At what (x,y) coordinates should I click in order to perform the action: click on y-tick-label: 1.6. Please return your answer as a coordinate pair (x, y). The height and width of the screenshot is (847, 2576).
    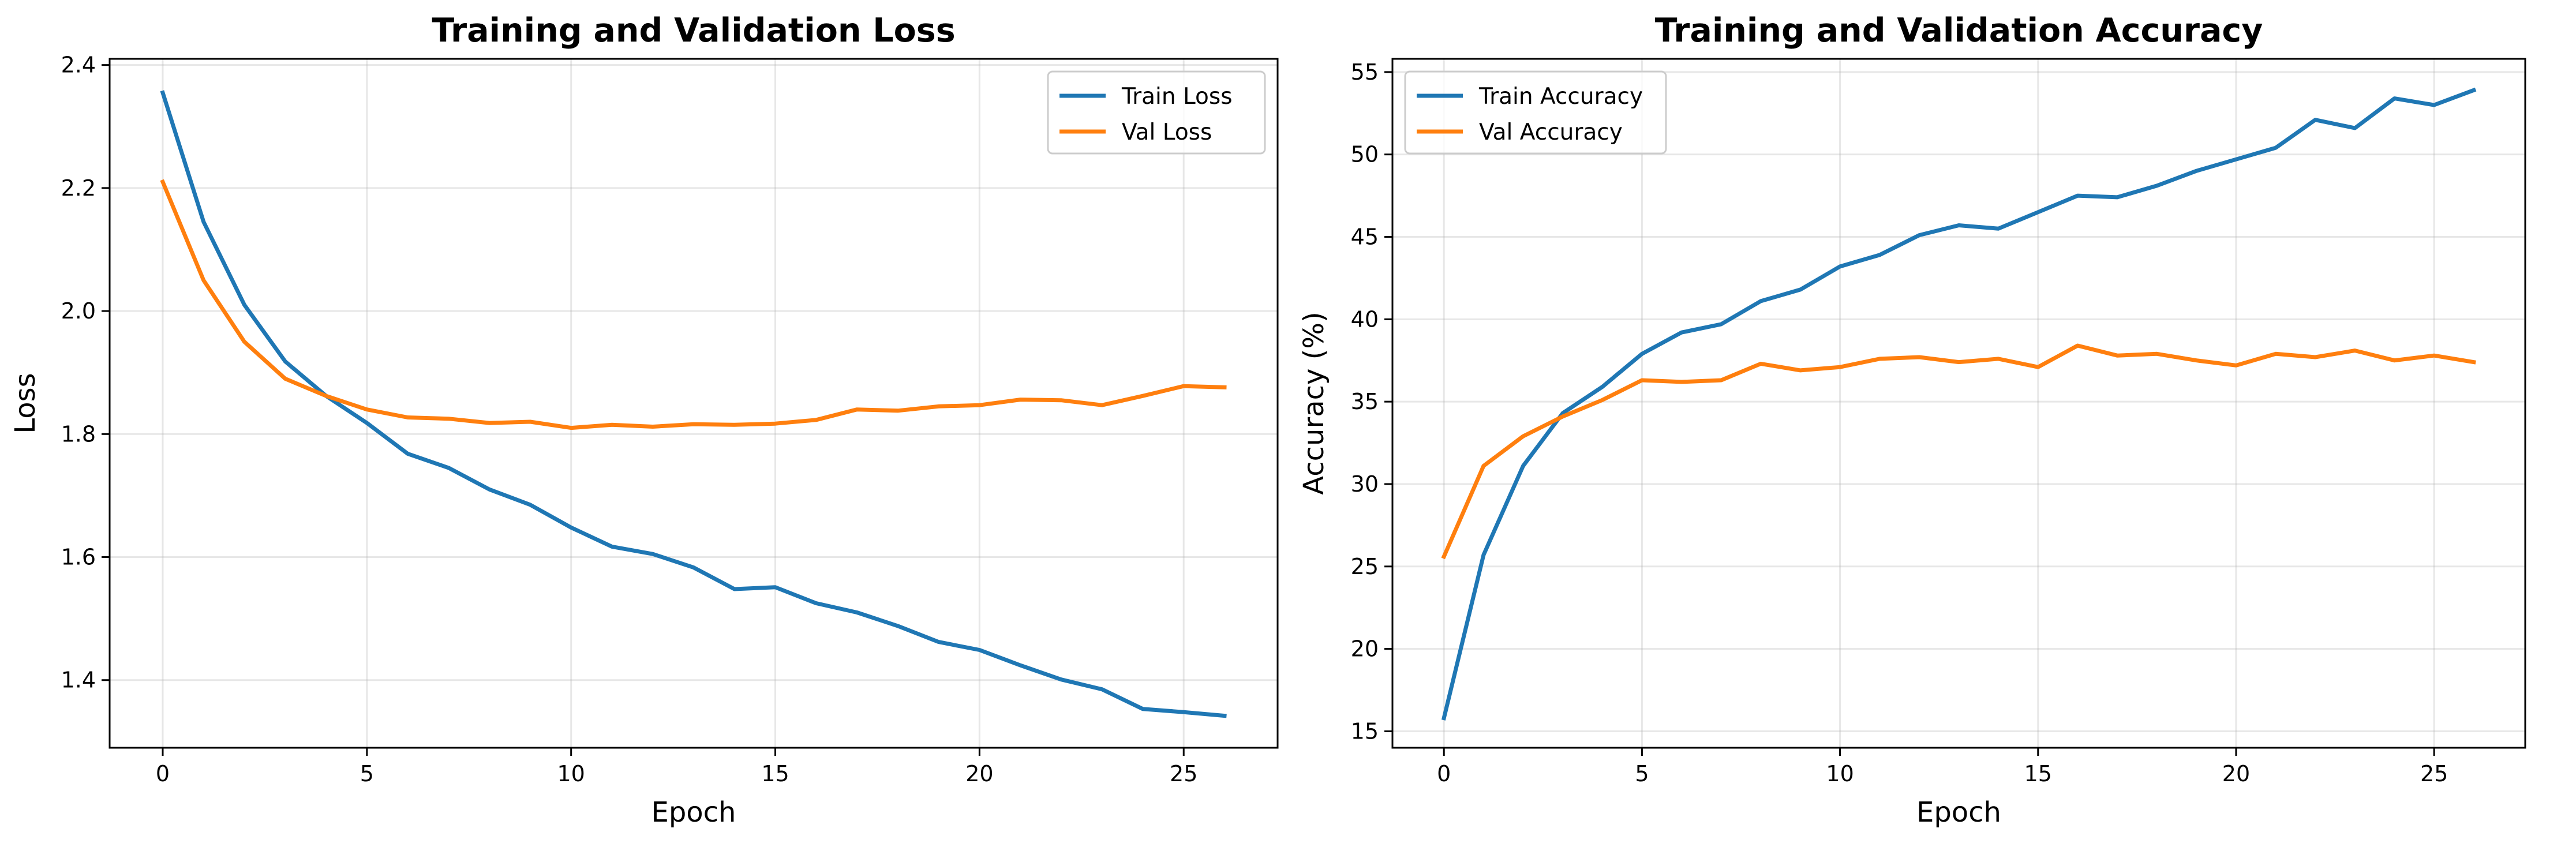
    Looking at the image, I should click on (78, 558).